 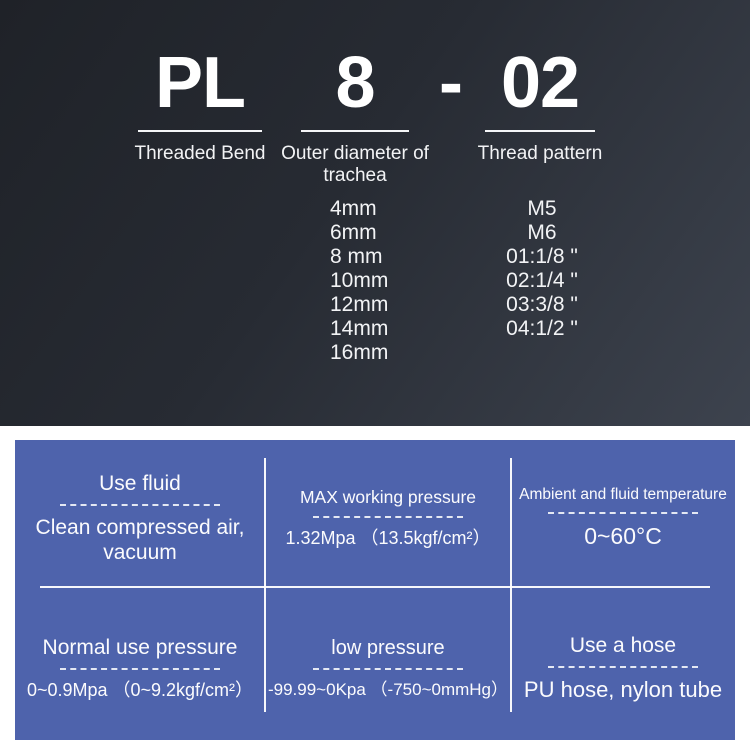 I want to click on model-part-prefix: PL Threaded Bend, so click(x=200, y=101).